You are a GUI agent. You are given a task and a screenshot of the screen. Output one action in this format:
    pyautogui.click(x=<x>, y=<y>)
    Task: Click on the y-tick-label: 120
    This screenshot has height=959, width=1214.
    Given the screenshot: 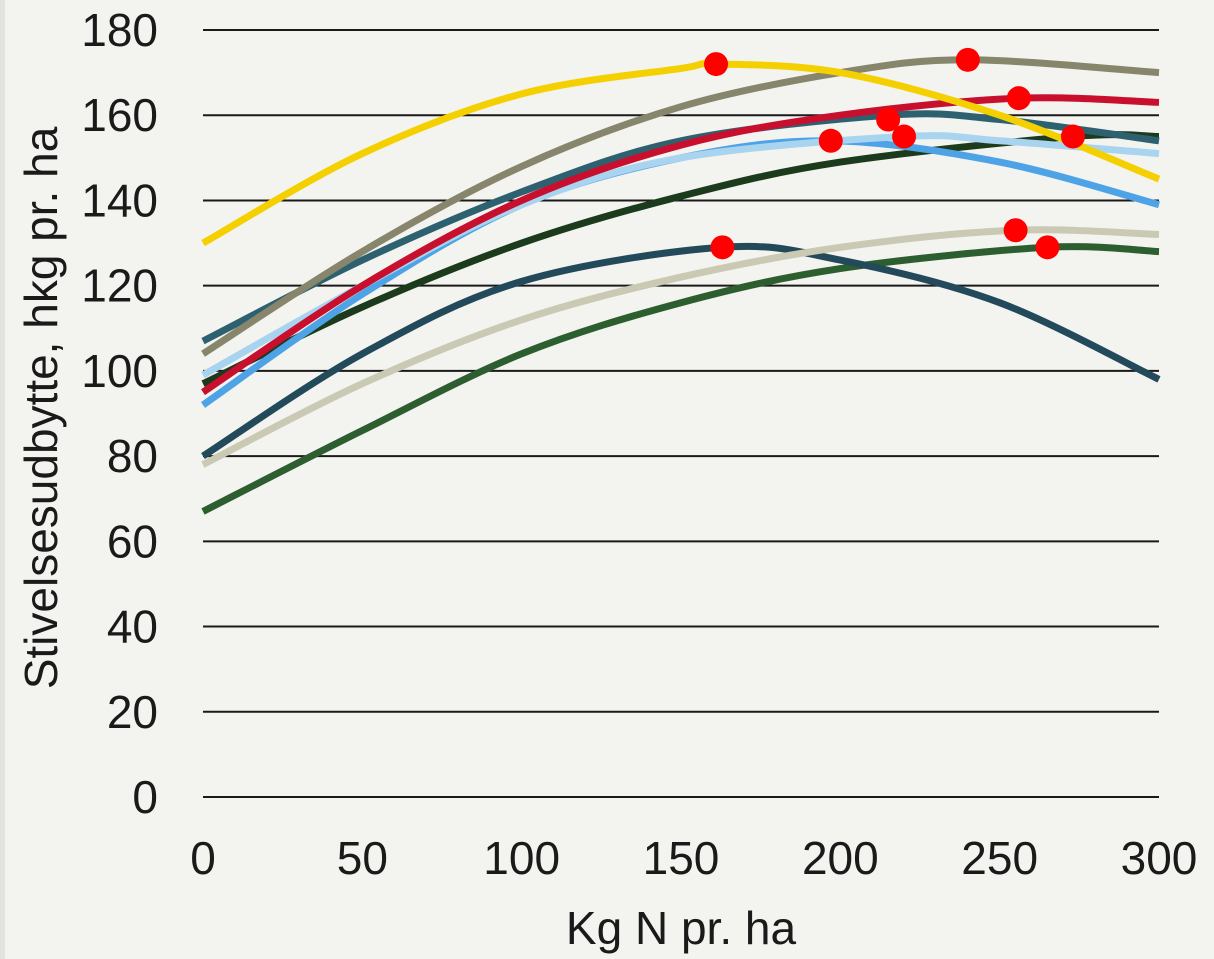 What is the action you would take?
    pyautogui.click(x=119, y=286)
    